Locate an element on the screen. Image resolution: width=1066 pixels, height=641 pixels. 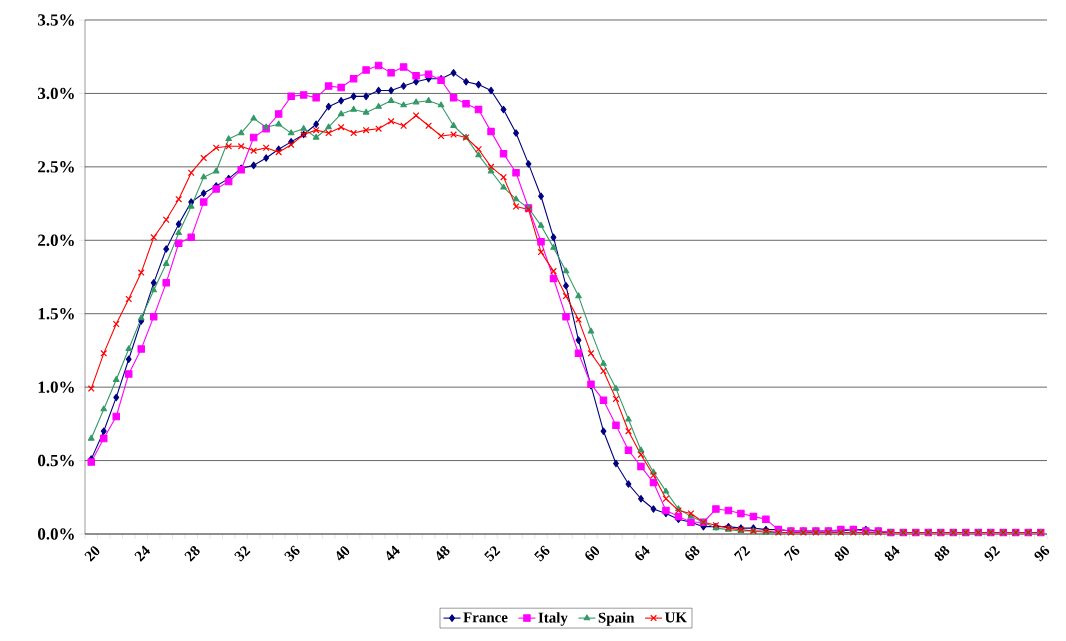
x-tick-label: 28 is located at coordinates (192, 554).